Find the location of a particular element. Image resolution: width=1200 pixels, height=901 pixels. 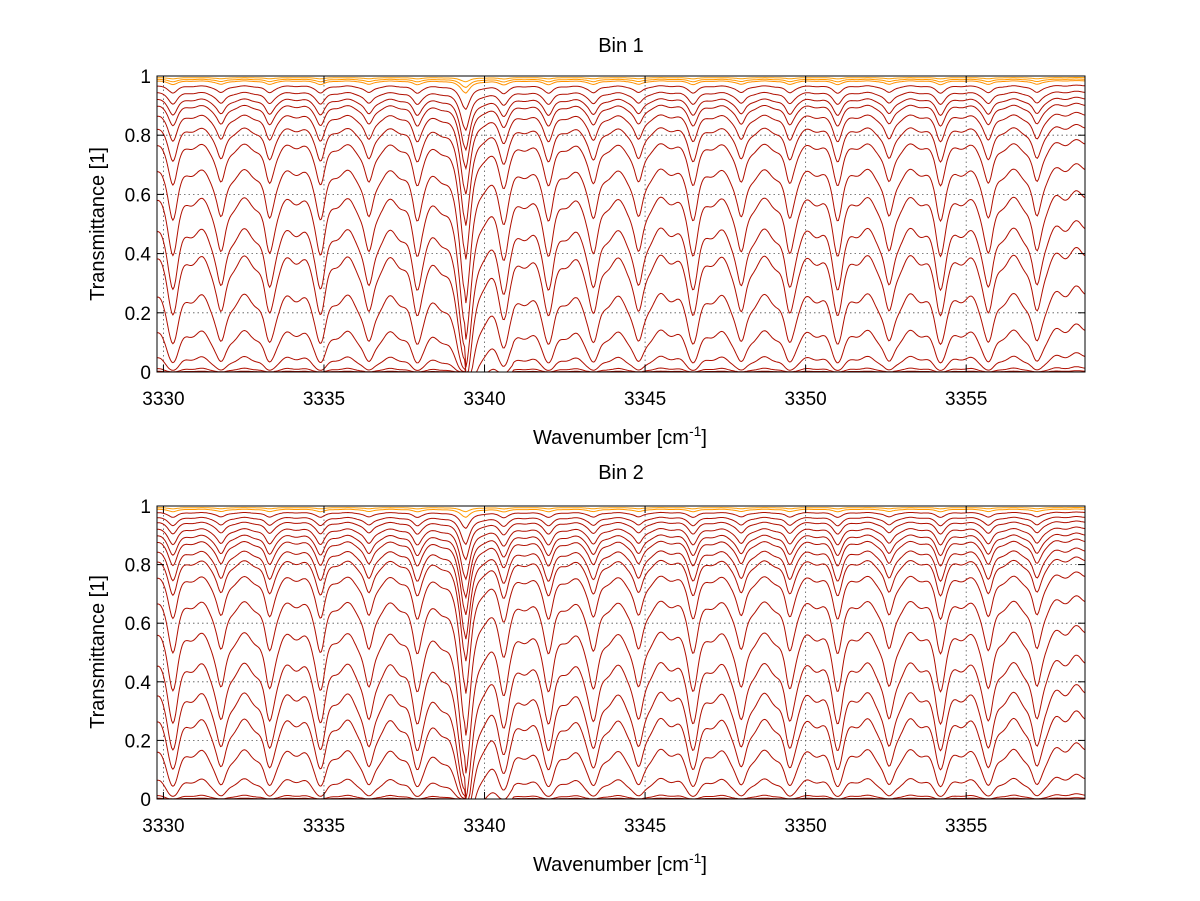

chart-title: Bin 2 is located at coordinates (621, 473).